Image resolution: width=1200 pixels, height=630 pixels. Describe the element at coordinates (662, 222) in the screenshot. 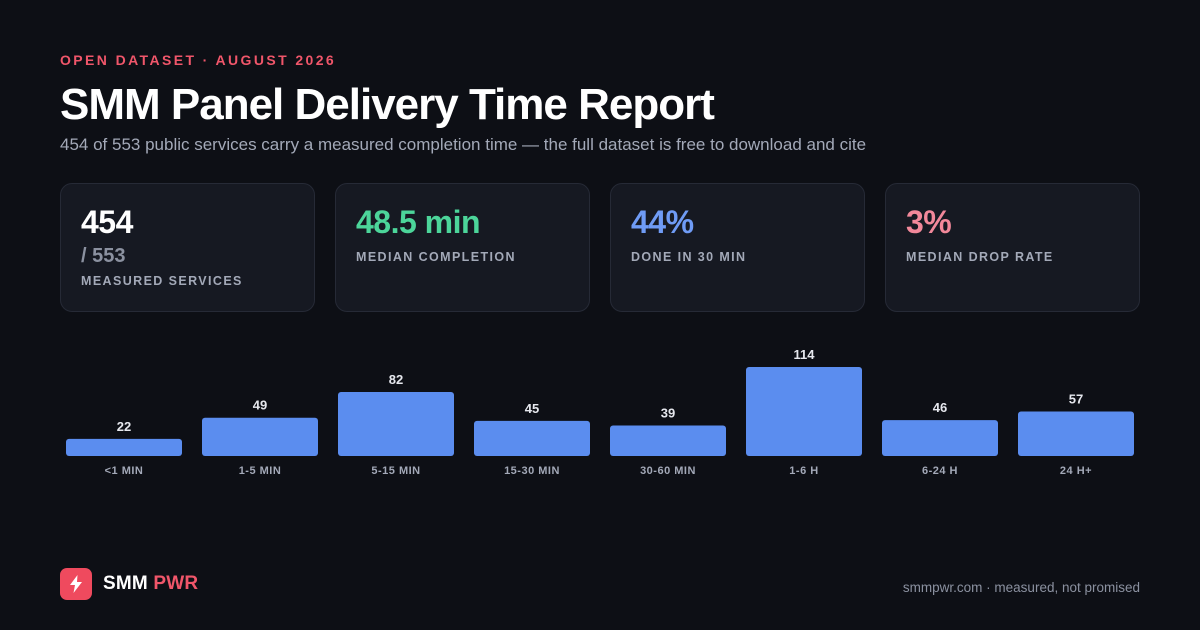

I see `stat-value: 44%` at that location.